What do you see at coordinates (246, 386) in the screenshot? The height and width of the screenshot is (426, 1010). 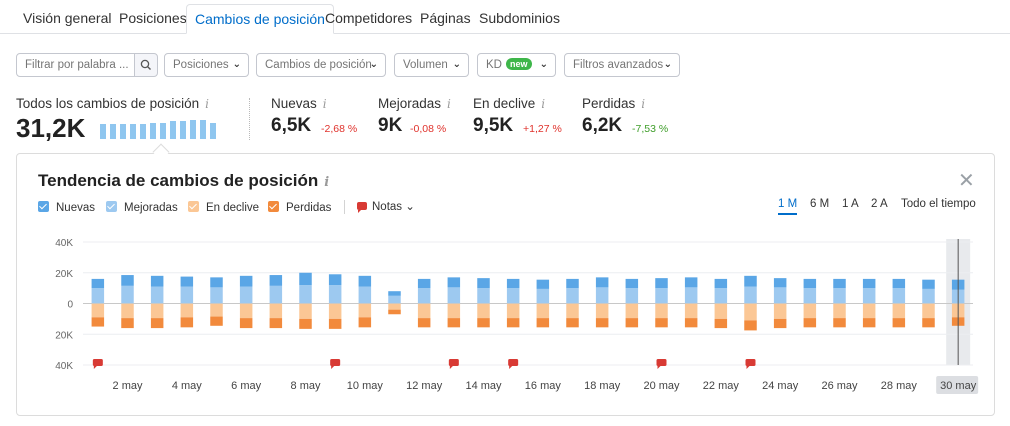 I see `x-tick-label: 6 may` at bounding box center [246, 386].